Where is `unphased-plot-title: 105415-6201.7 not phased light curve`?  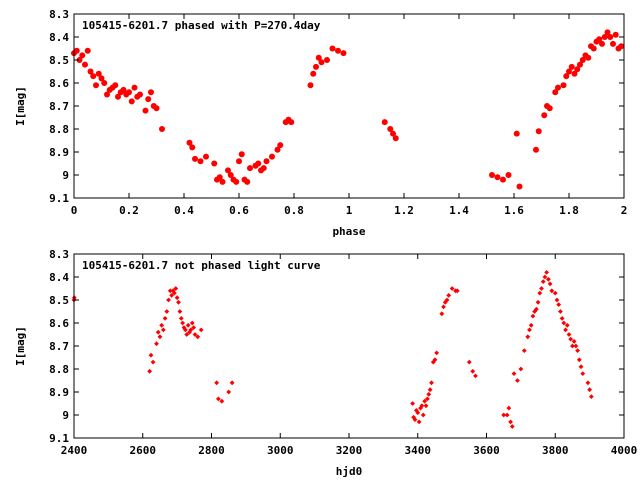
unphased-plot-title: 105415-6201.7 not phased light curve is located at coordinates (201, 265).